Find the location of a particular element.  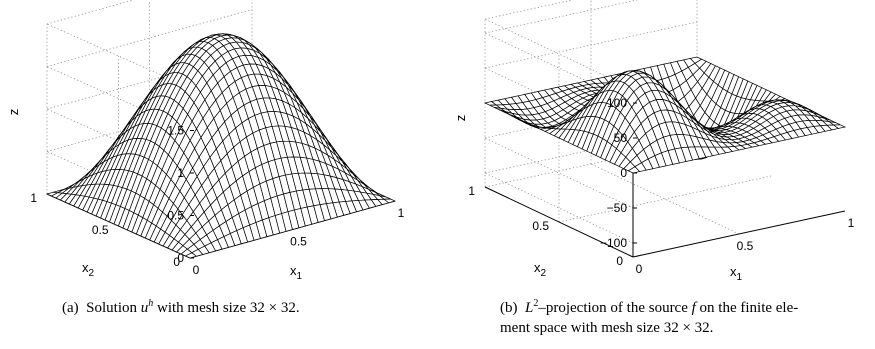

z-tick-label: 50 is located at coordinates (621, 138).